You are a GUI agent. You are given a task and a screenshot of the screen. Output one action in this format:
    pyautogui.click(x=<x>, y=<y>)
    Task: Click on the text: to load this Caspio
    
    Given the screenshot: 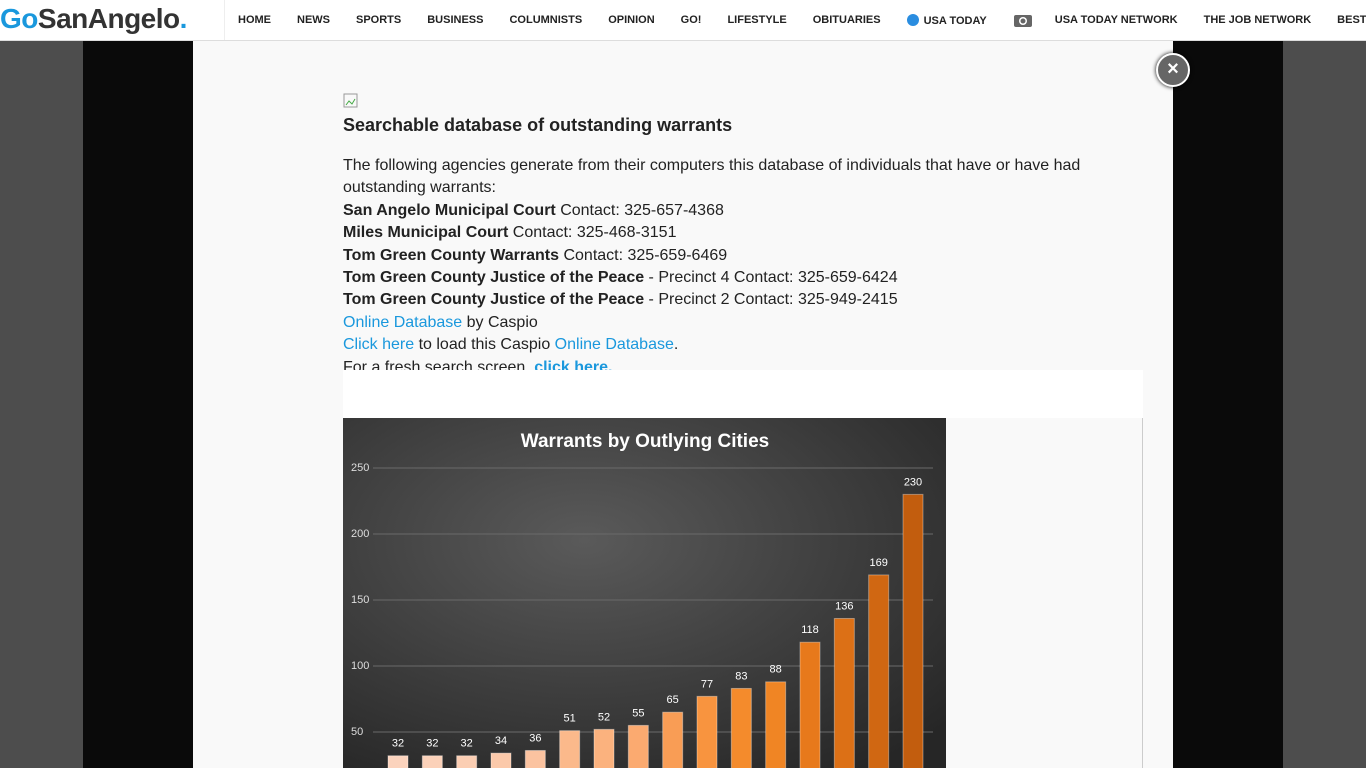 What is the action you would take?
    pyautogui.click(x=484, y=345)
    